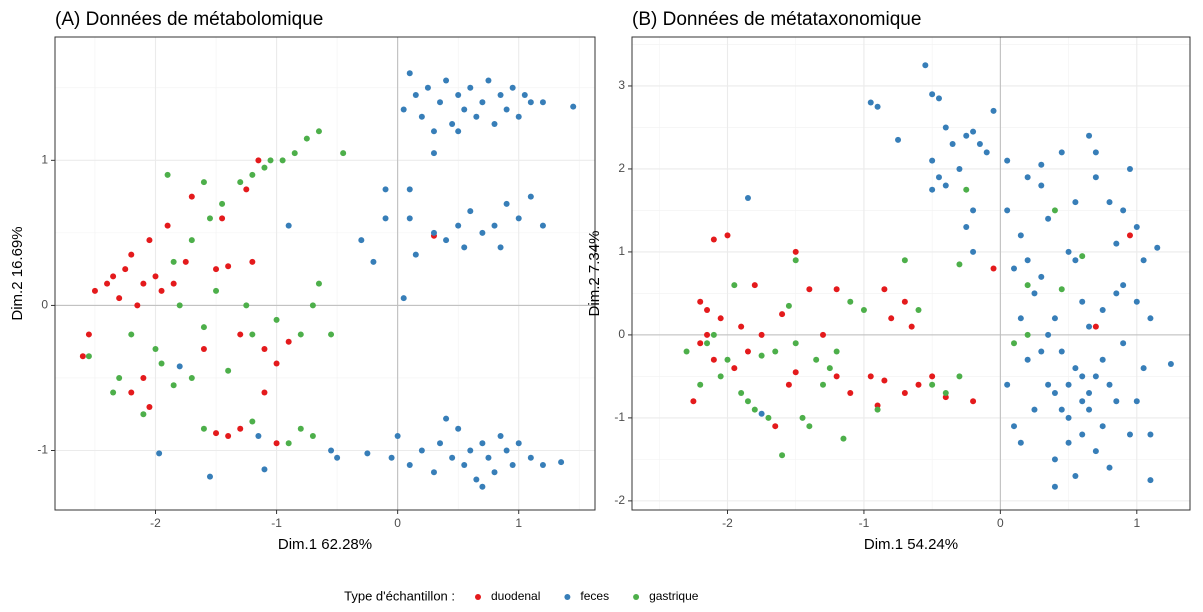  I want to click on y-tick-label: 1, so click(44, 160).